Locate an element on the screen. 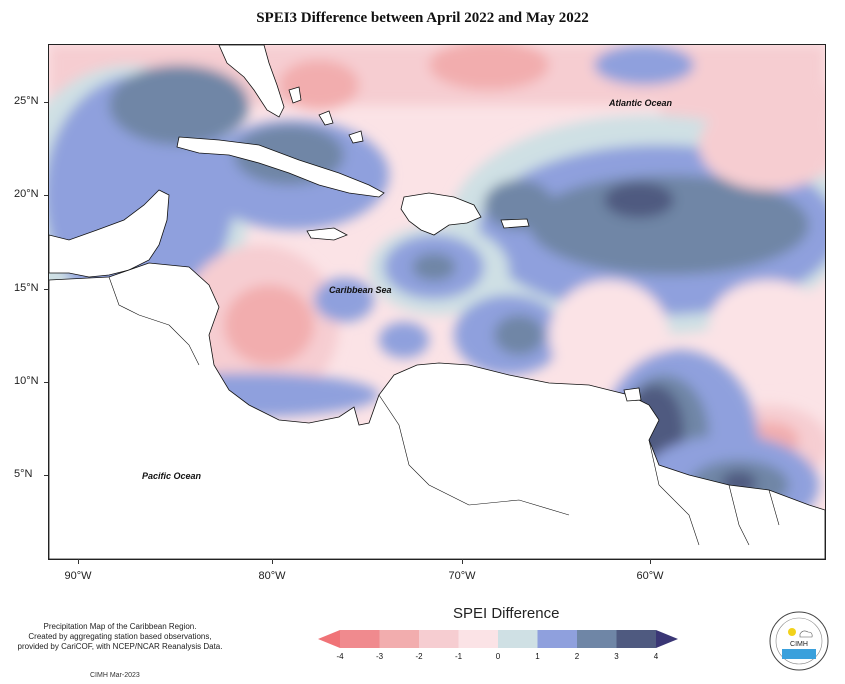 This screenshot has width=845, height=684. colorbar-tick-label: 2 is located at coordinates (577, 656).